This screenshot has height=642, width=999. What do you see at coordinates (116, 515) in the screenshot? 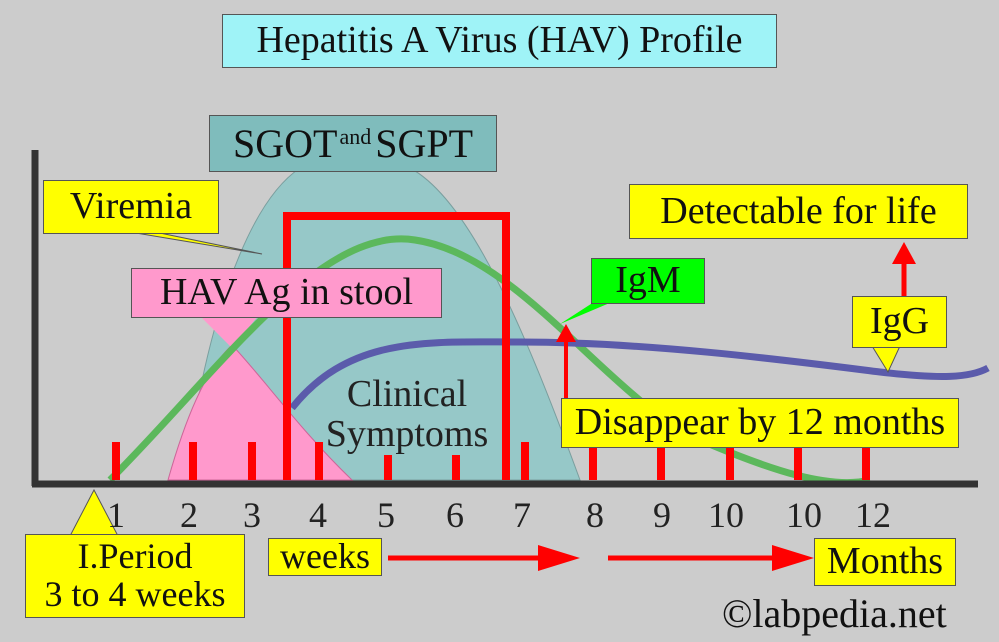
I see `tick-label-1: 1` at bounding box center [116, 515].